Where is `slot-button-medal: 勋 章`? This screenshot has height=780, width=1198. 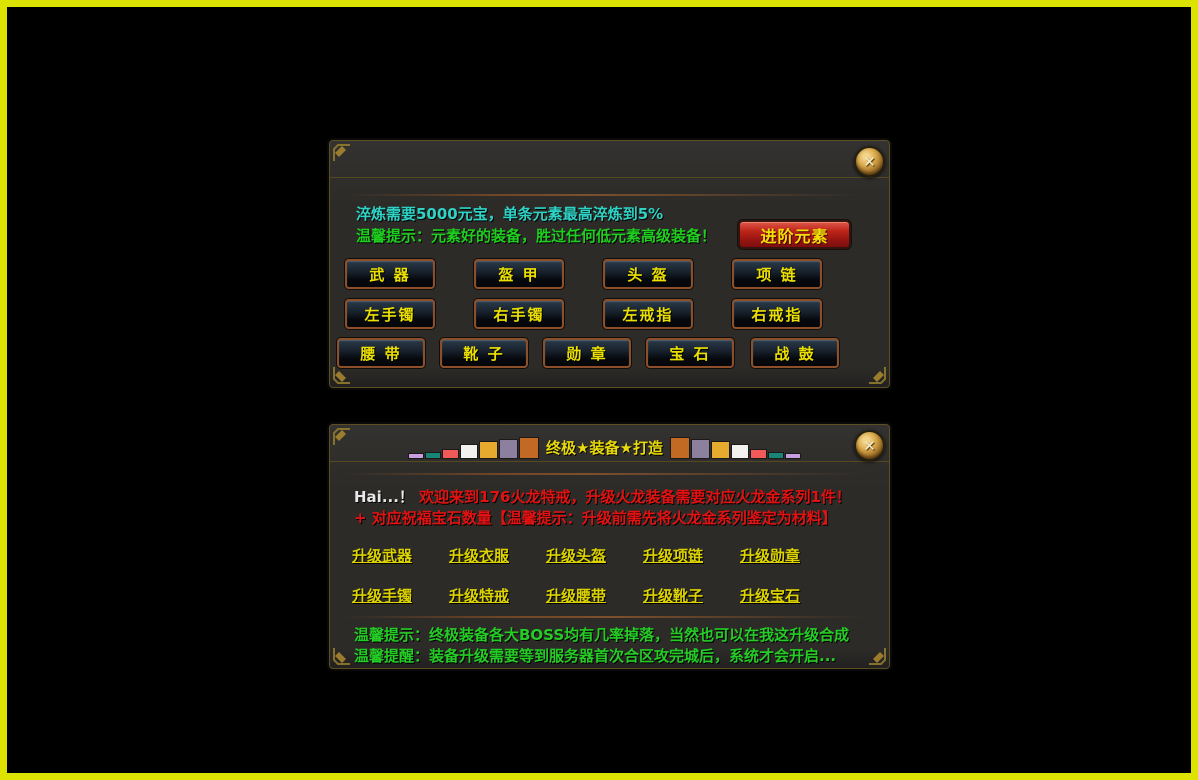
slot-button-medal: 勋 章 is located at coordinates (587, 353).